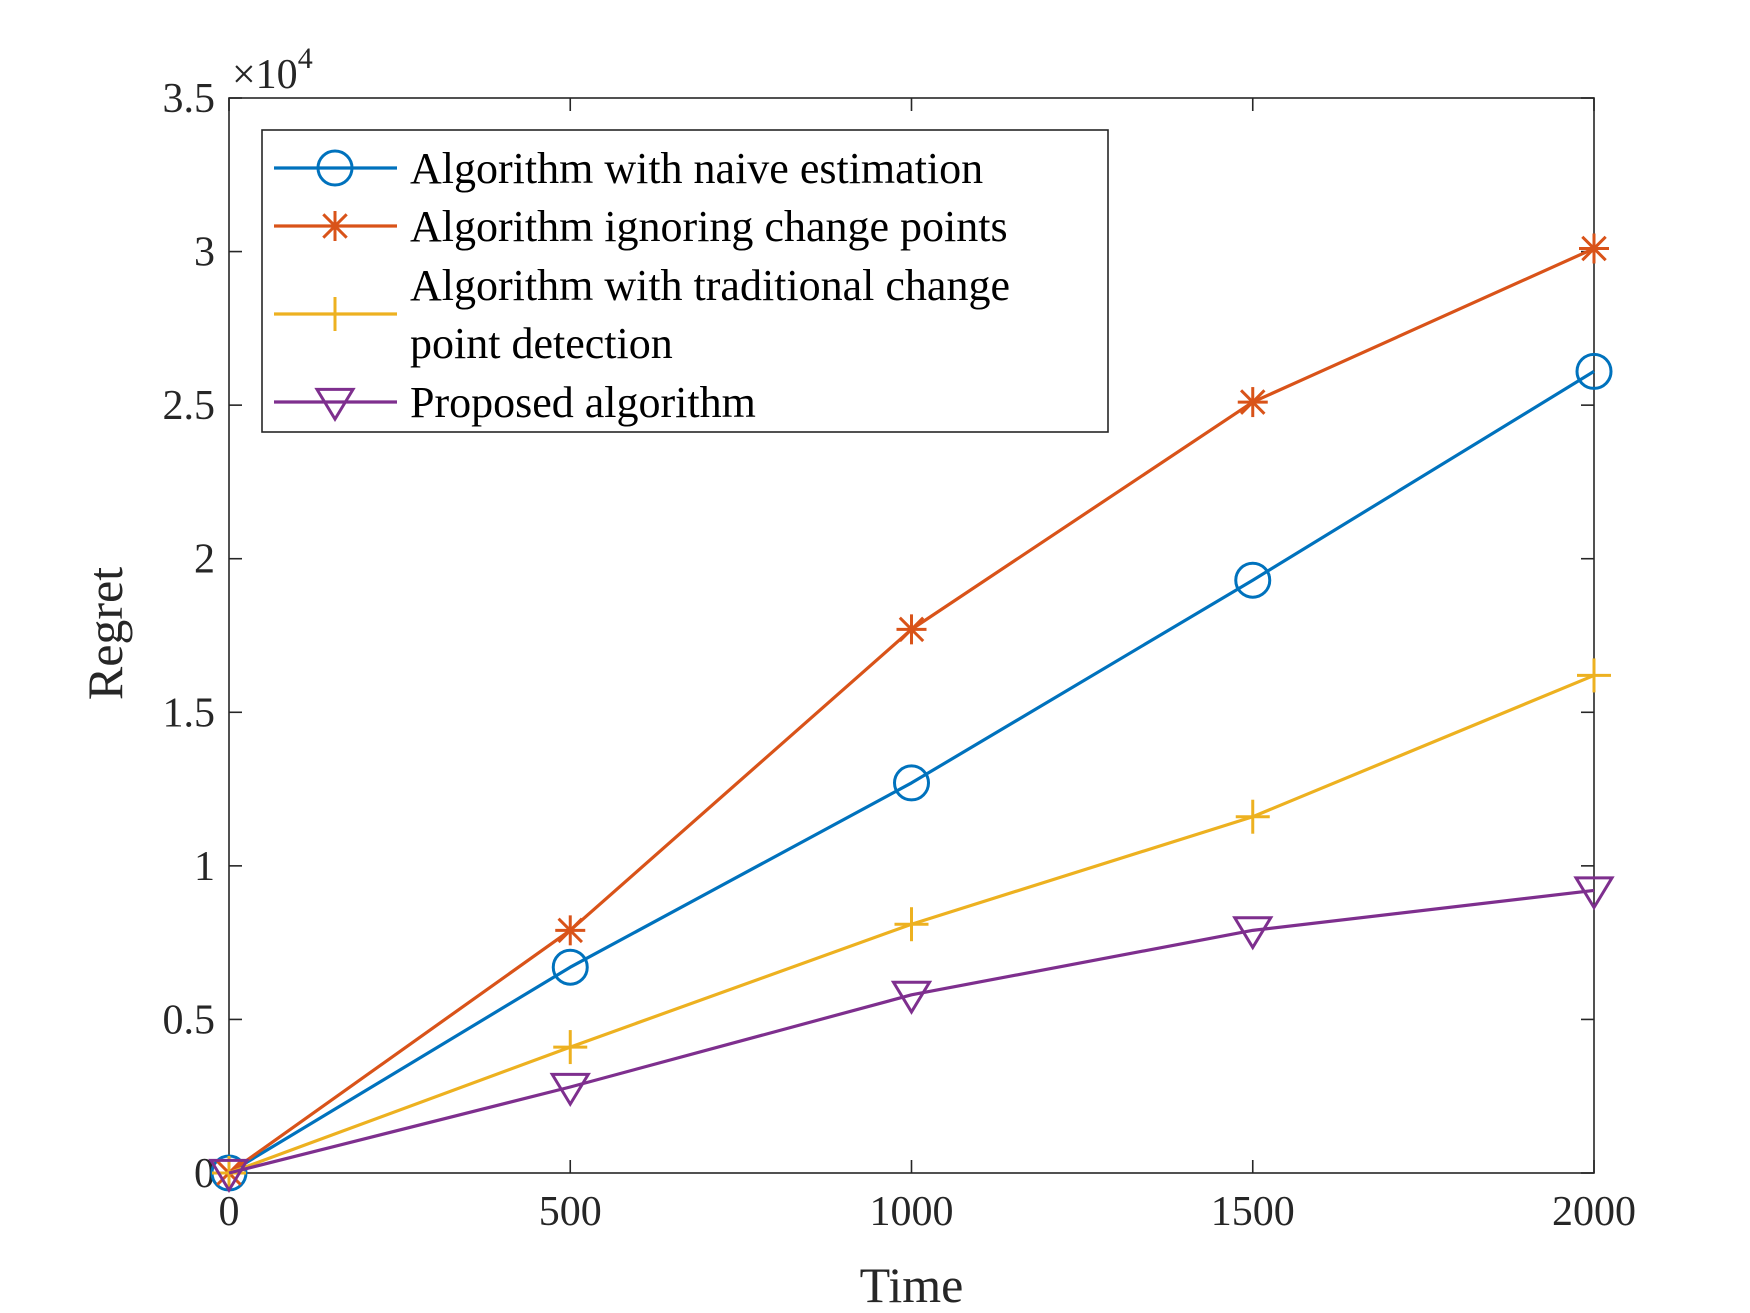  Describe the element at coordinates (912, 1212) in the screenshot. I see `x-tick-label: 1000` at that location.